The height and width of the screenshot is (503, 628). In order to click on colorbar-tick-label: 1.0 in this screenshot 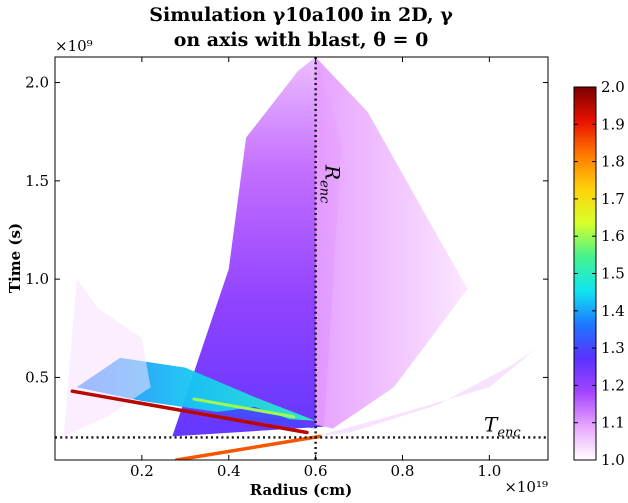, I will do `click(613, 460)`.